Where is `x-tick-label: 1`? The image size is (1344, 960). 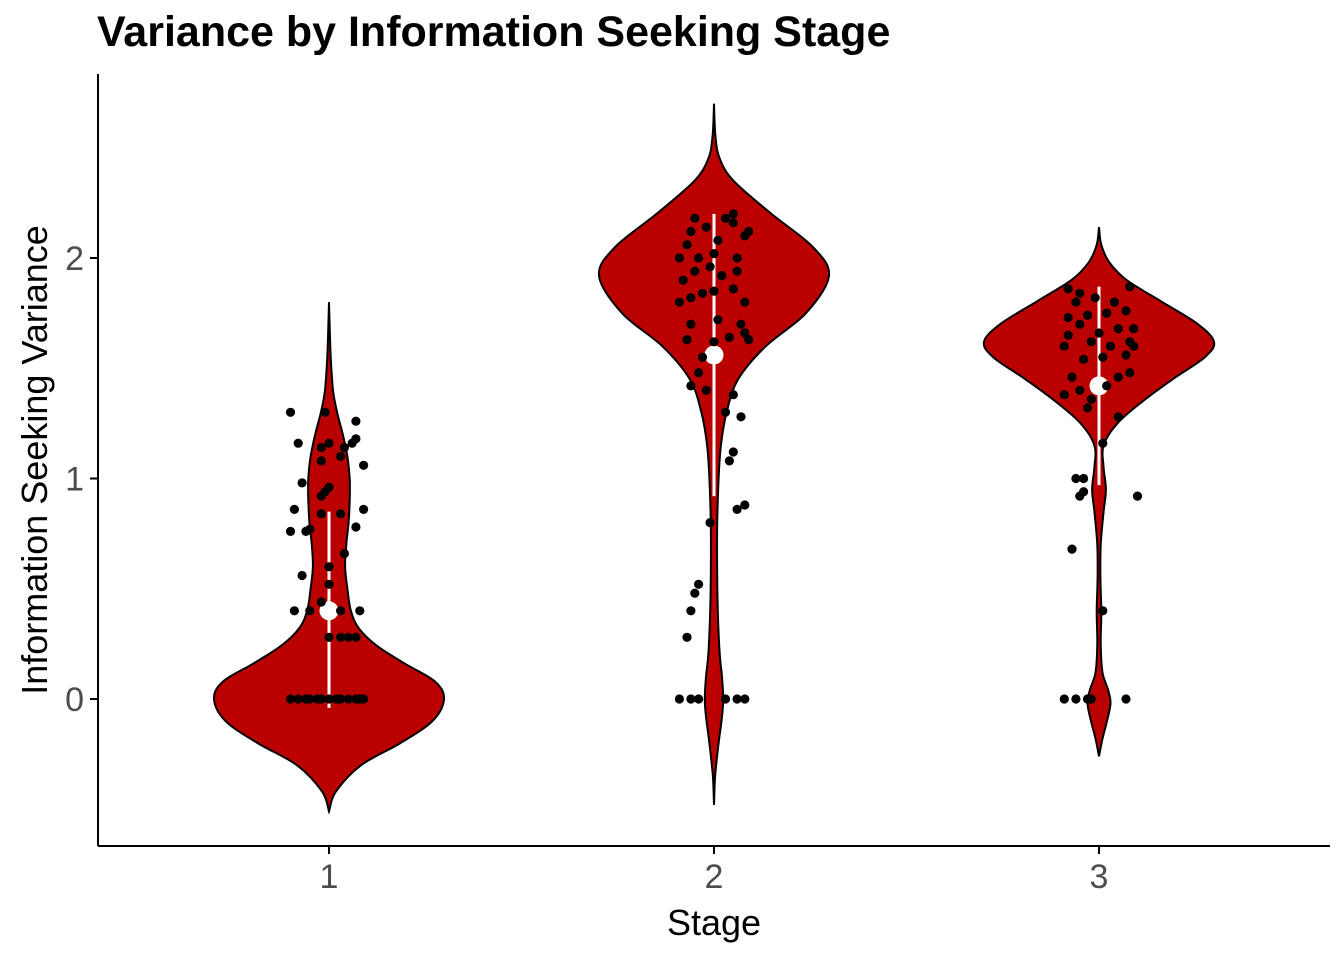
x-tick-label: 1 is located at coordinates (329, 877).